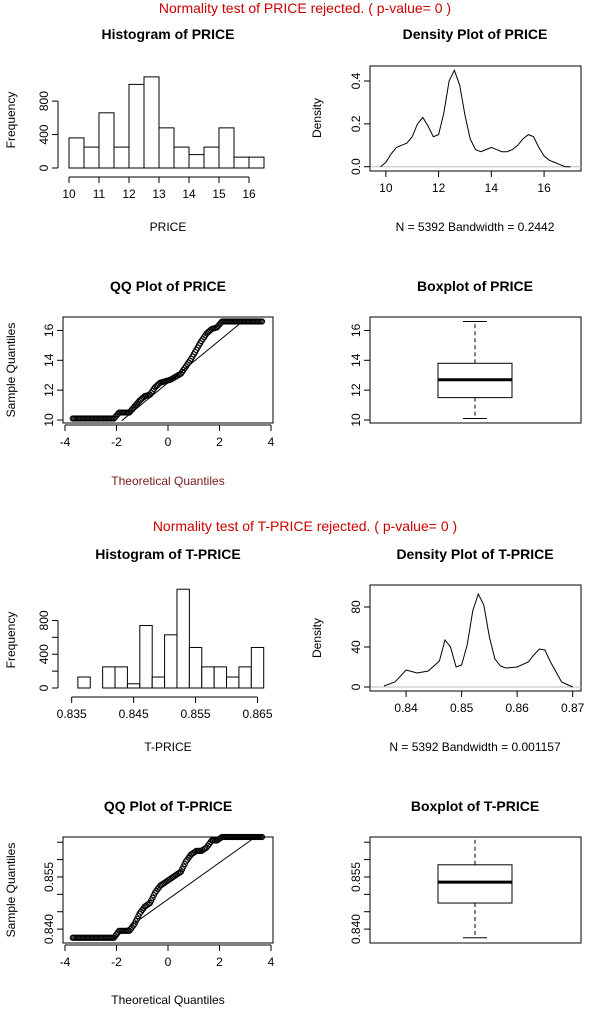 This screenshot has width=614, height=1010. I want to click on box-and-whiskers, so click(475, 887).